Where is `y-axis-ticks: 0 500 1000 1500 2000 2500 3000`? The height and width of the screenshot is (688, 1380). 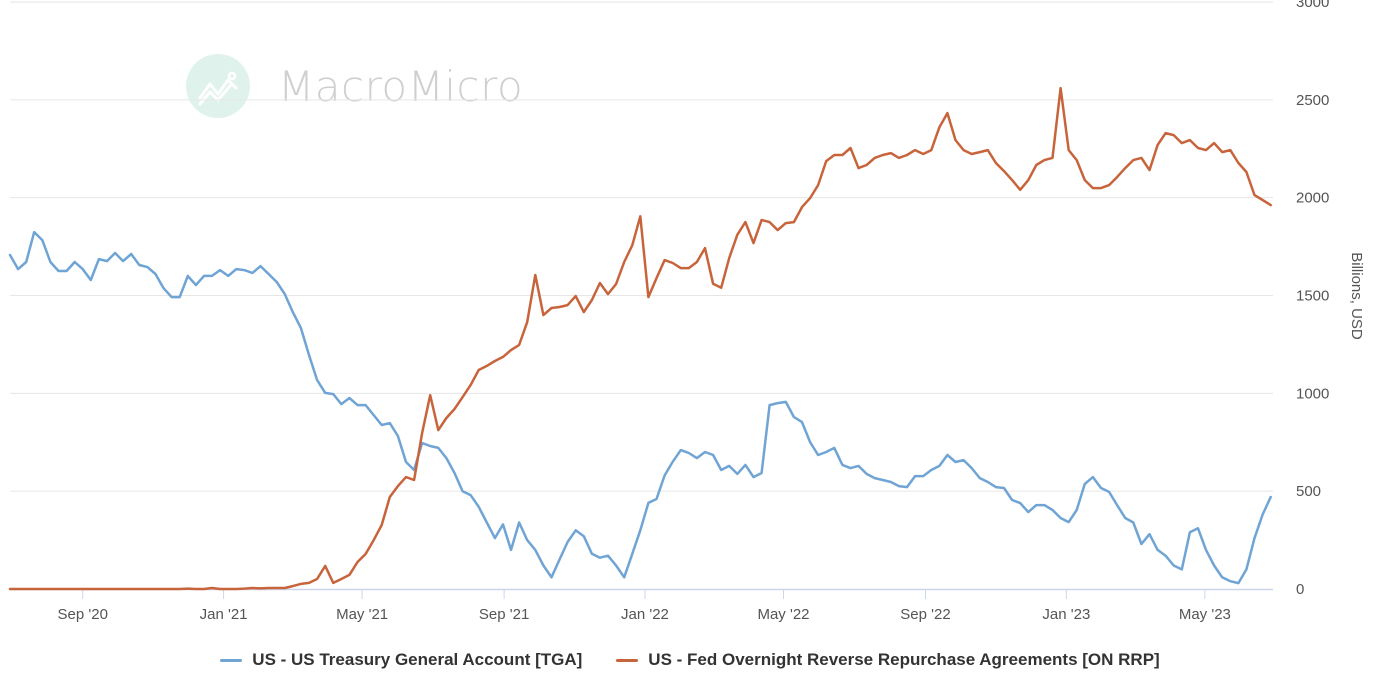
y-axis-ticks: 0 500 1000 1500 2000 2500 3000 is located at coordinates (1312, 299).